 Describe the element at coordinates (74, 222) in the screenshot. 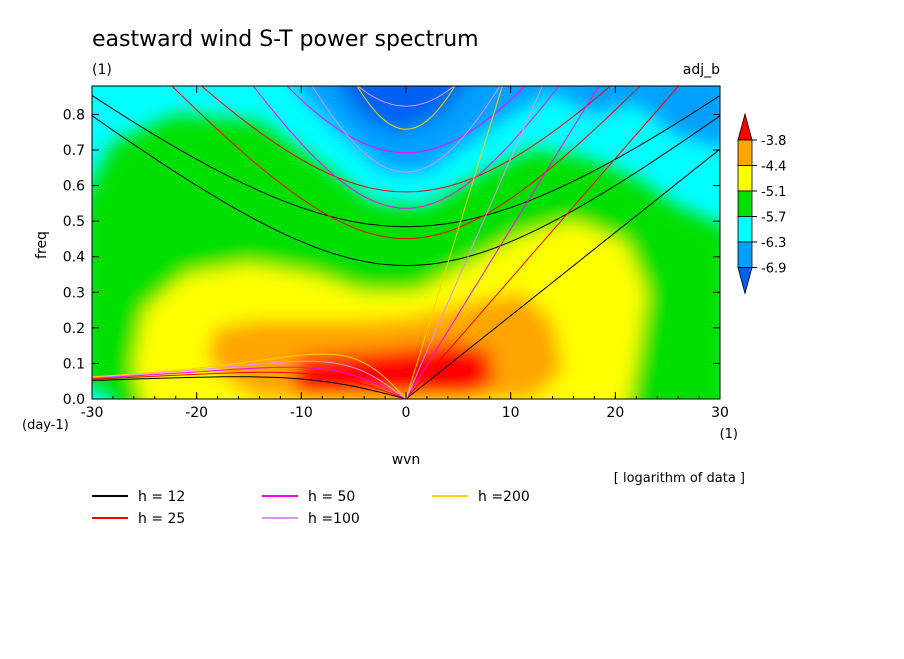

I see `y-tick-label: 0.5` at that location.